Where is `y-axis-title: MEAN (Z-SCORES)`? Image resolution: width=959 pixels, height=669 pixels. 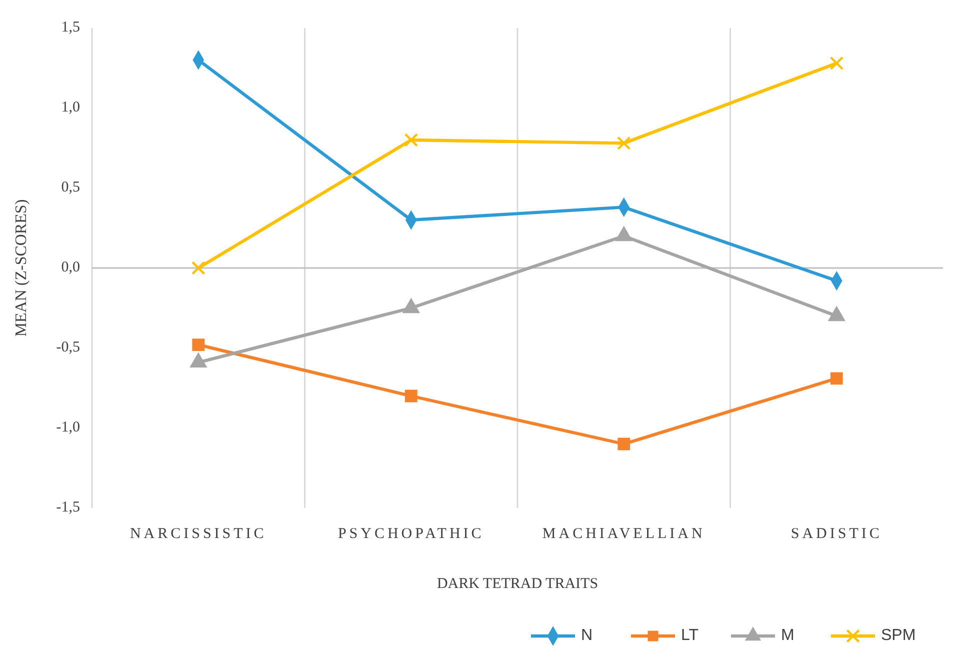
y-axis-title: MEAN (Z-SCORES) is located at coordinates (21, 268).